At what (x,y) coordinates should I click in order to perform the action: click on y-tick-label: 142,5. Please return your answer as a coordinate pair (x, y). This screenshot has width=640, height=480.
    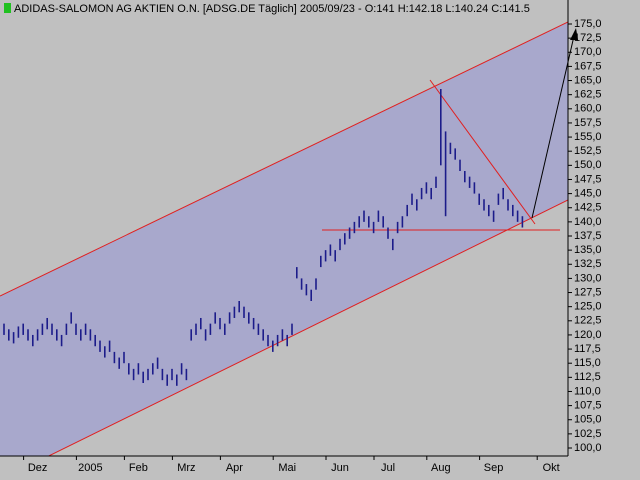
    Looking at the image, I should click on (588, 208).